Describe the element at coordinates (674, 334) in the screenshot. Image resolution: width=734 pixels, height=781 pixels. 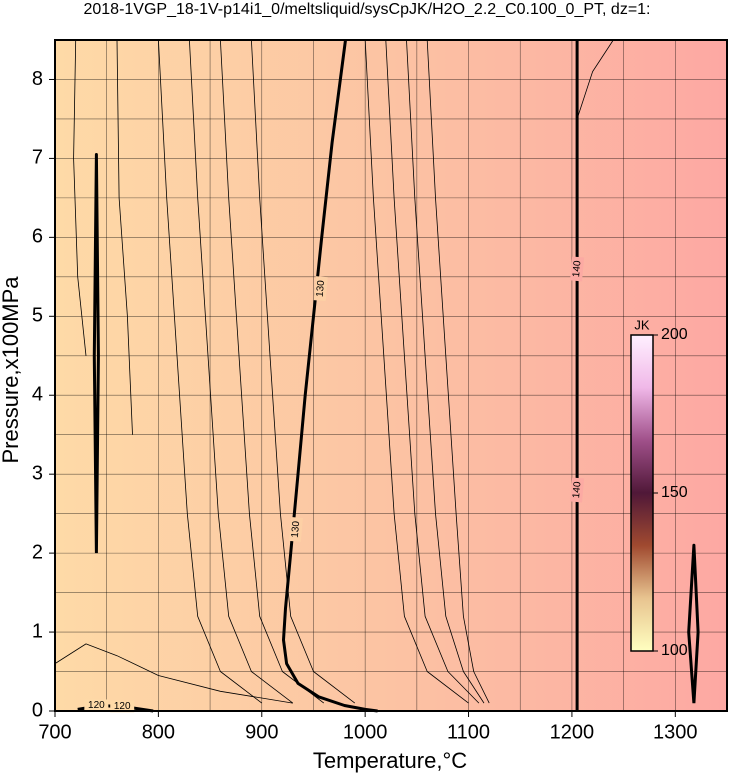
I see `colorbar-tick-label: 200` at that location.